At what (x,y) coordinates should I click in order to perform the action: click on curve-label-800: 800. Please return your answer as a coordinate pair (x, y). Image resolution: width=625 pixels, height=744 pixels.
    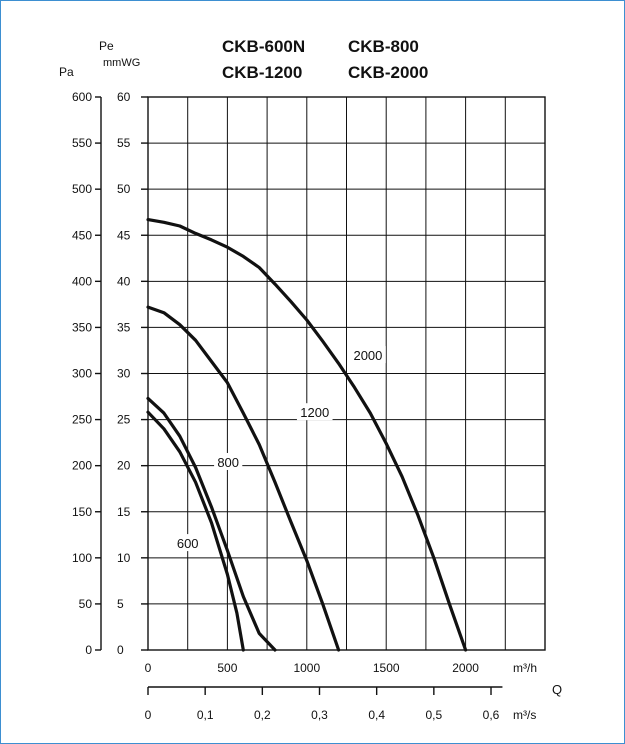
    Looking at the image, I should click on (228, 462).